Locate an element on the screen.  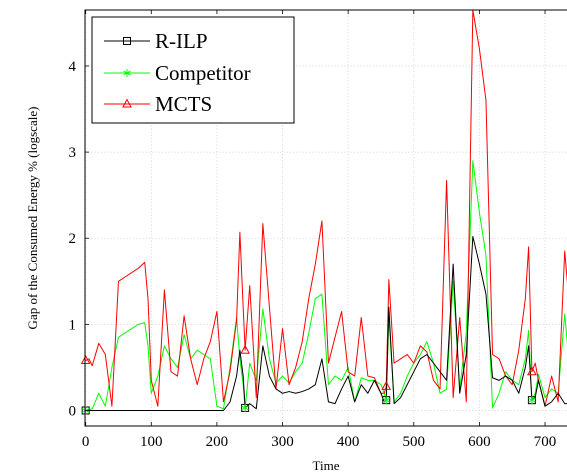
legend-marker-competitor is located at coordinates (127, 73).